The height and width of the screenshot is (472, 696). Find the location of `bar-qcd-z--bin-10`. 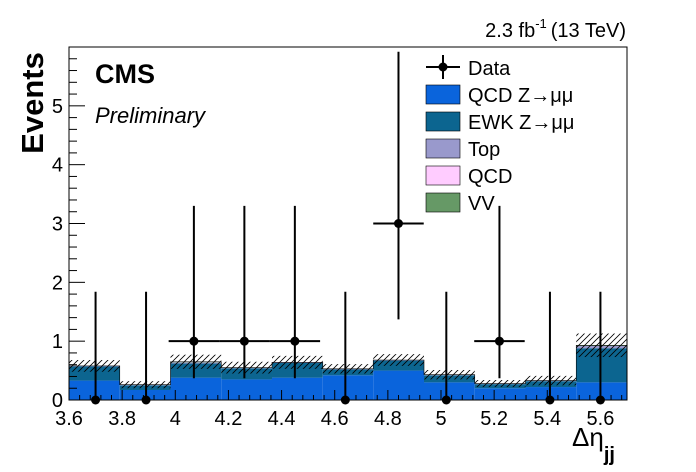

bar-qcd-z--bin-10 is located at coordinates (601, 391).